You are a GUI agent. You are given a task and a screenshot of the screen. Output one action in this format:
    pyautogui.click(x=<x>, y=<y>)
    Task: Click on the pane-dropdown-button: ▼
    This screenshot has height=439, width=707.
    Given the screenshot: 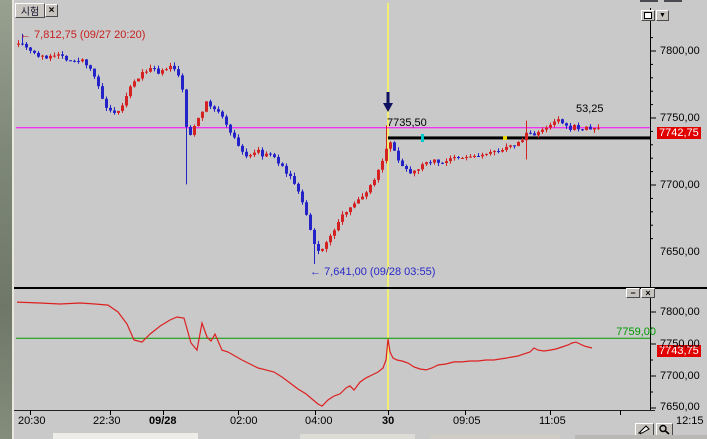 What is the action you would take?
    pyautogui.click(x=662, y=15)
    